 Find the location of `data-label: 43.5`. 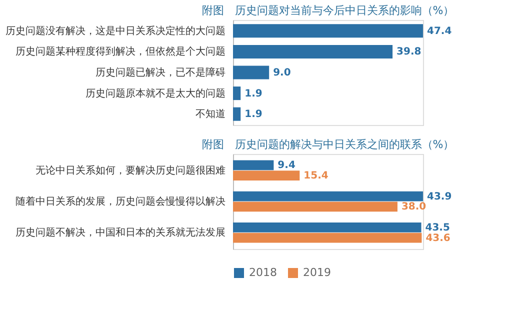

data-label: 43.5 is located at coordinates (437, 228).